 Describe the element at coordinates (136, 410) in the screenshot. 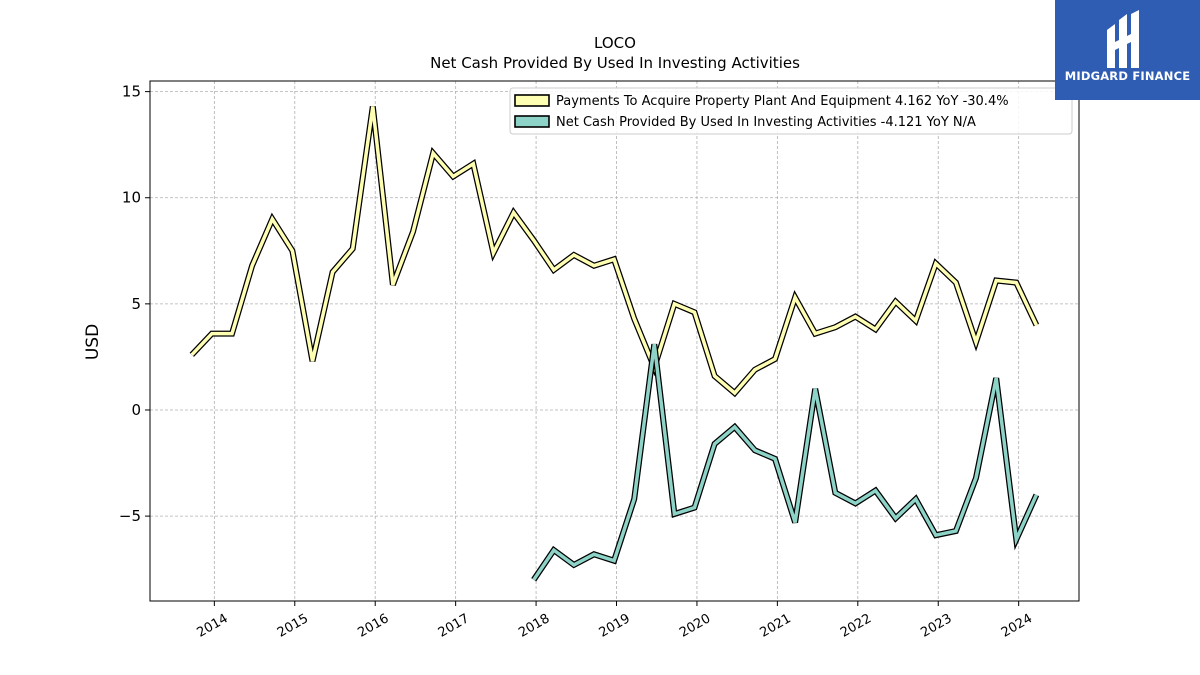

I see `y-tick-label: 0` at that location.